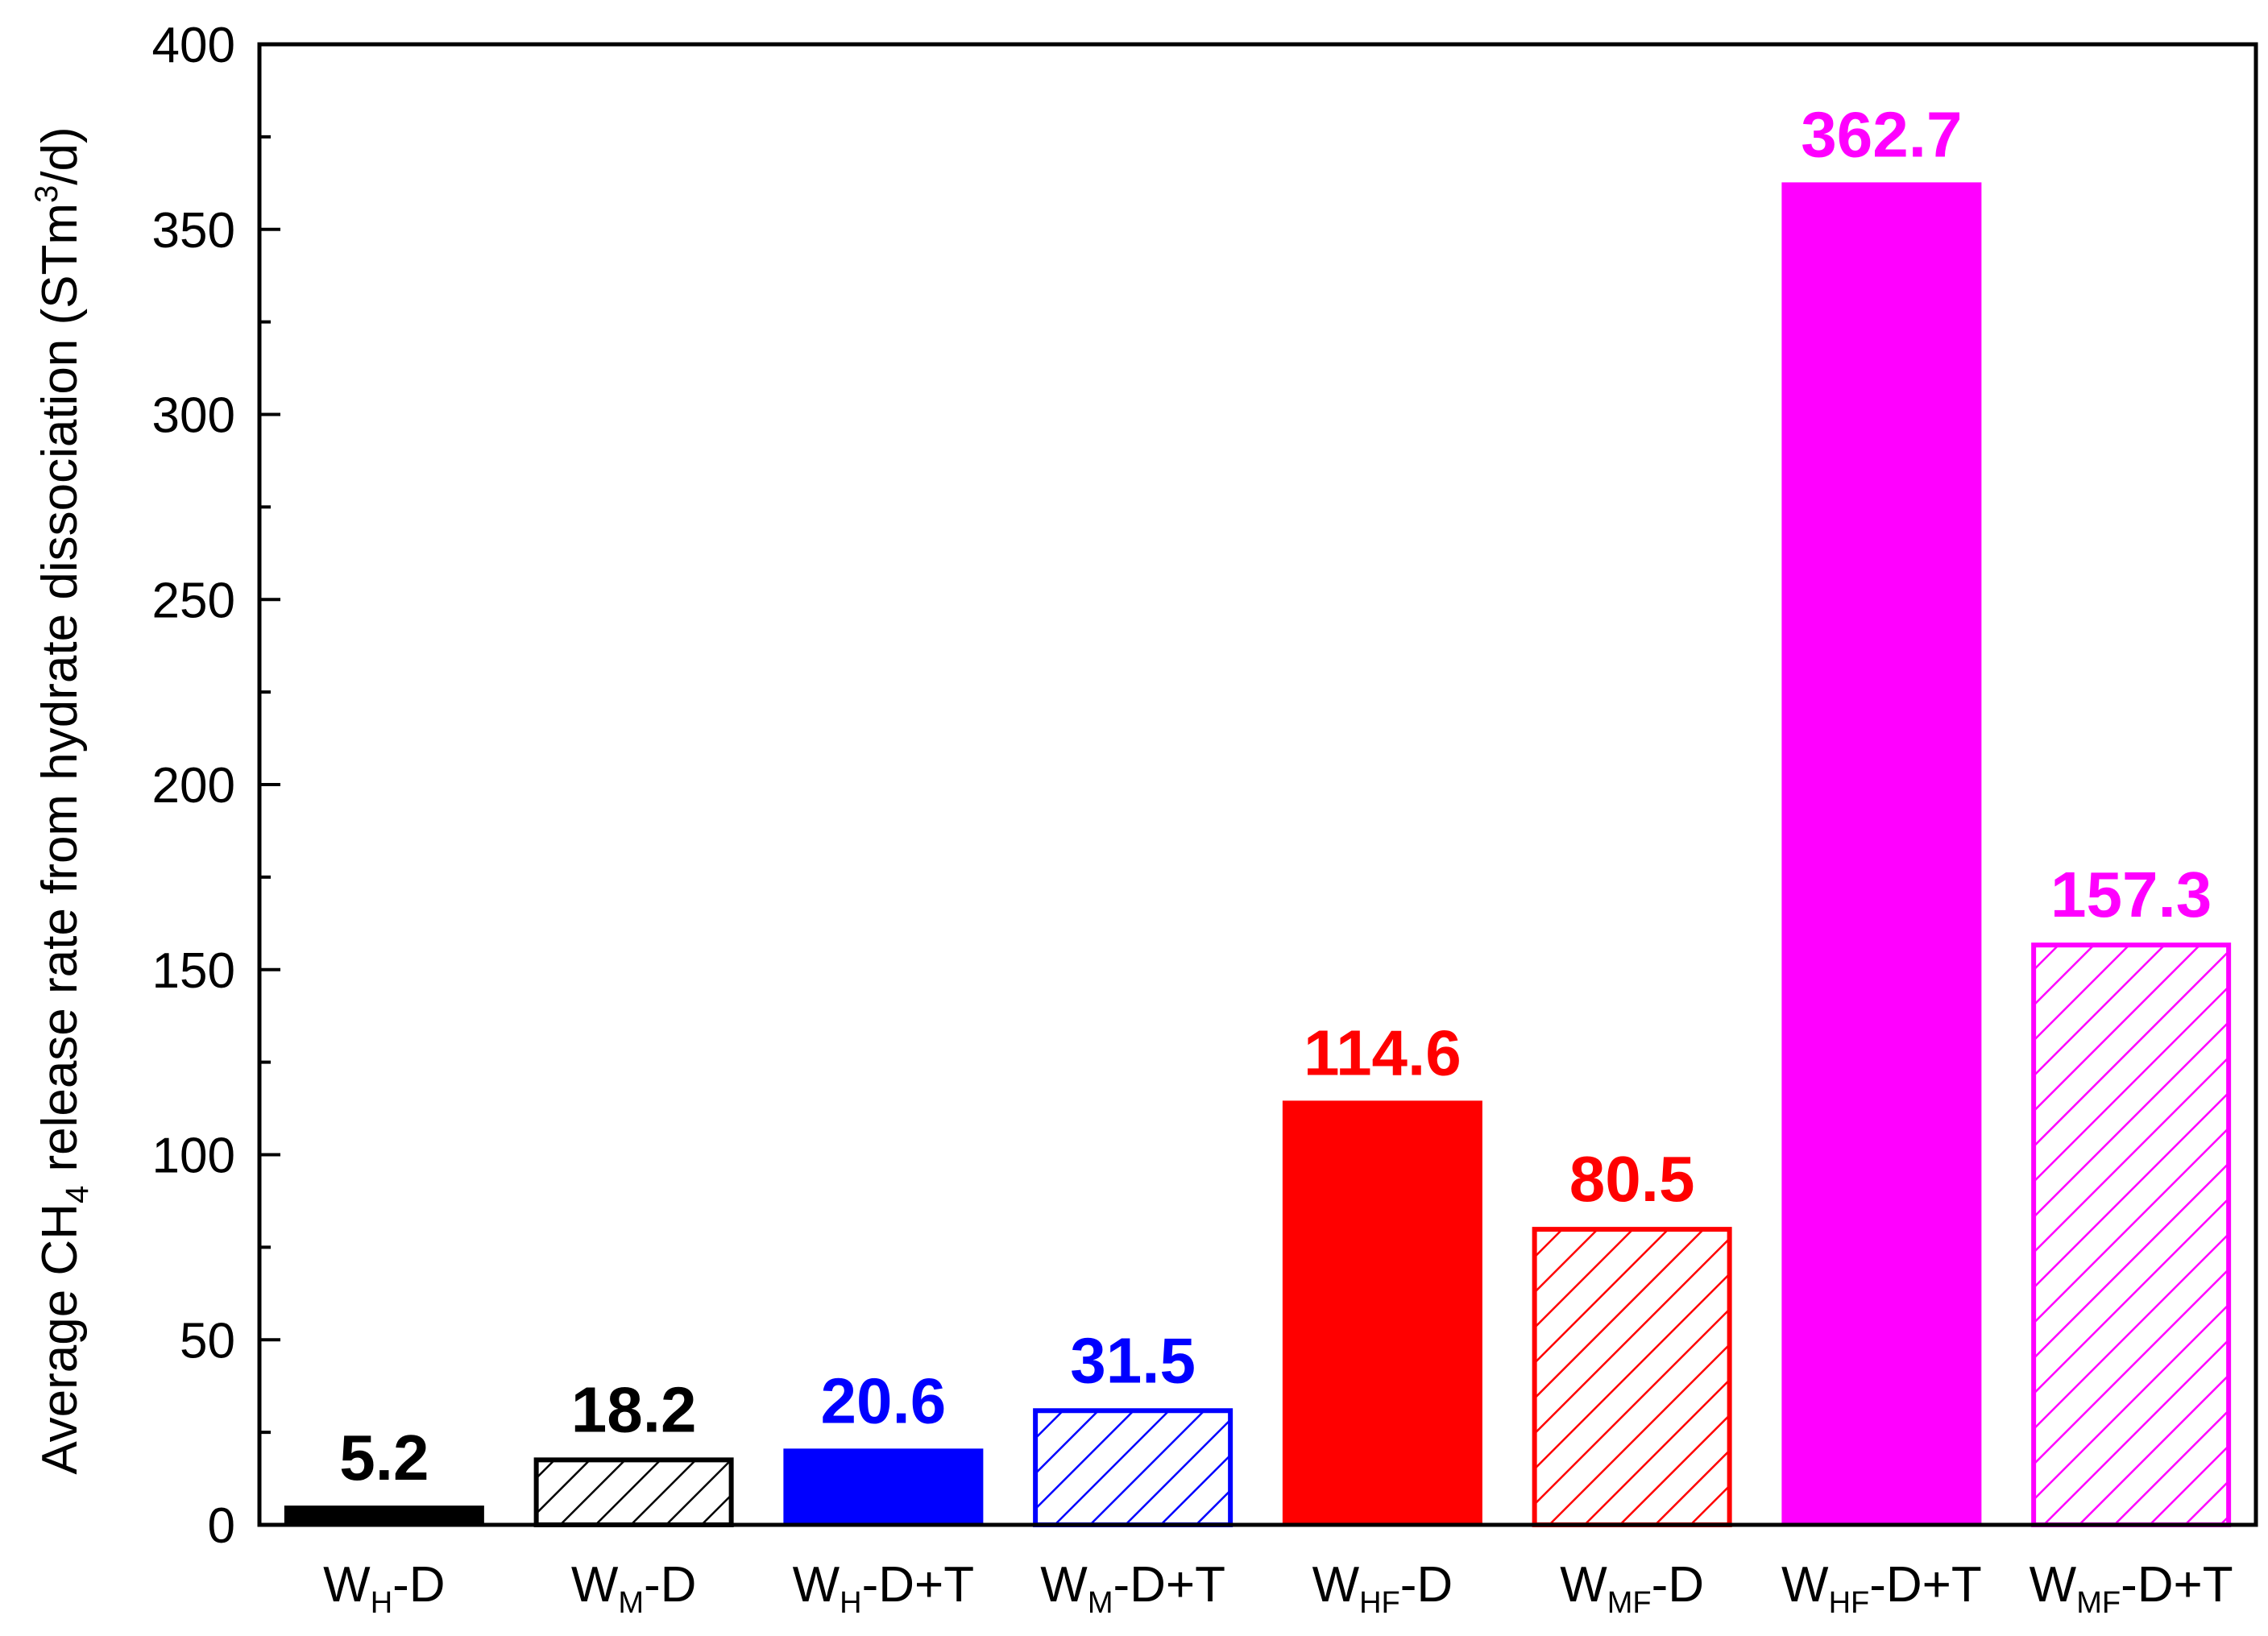 The height and width of the screenshot is (1636, 2268). What do you see at coordinates (1382, 1589) in the screenshot?
I see `x-tick-label: WHF-D` at bounding box center [1382, 1589].